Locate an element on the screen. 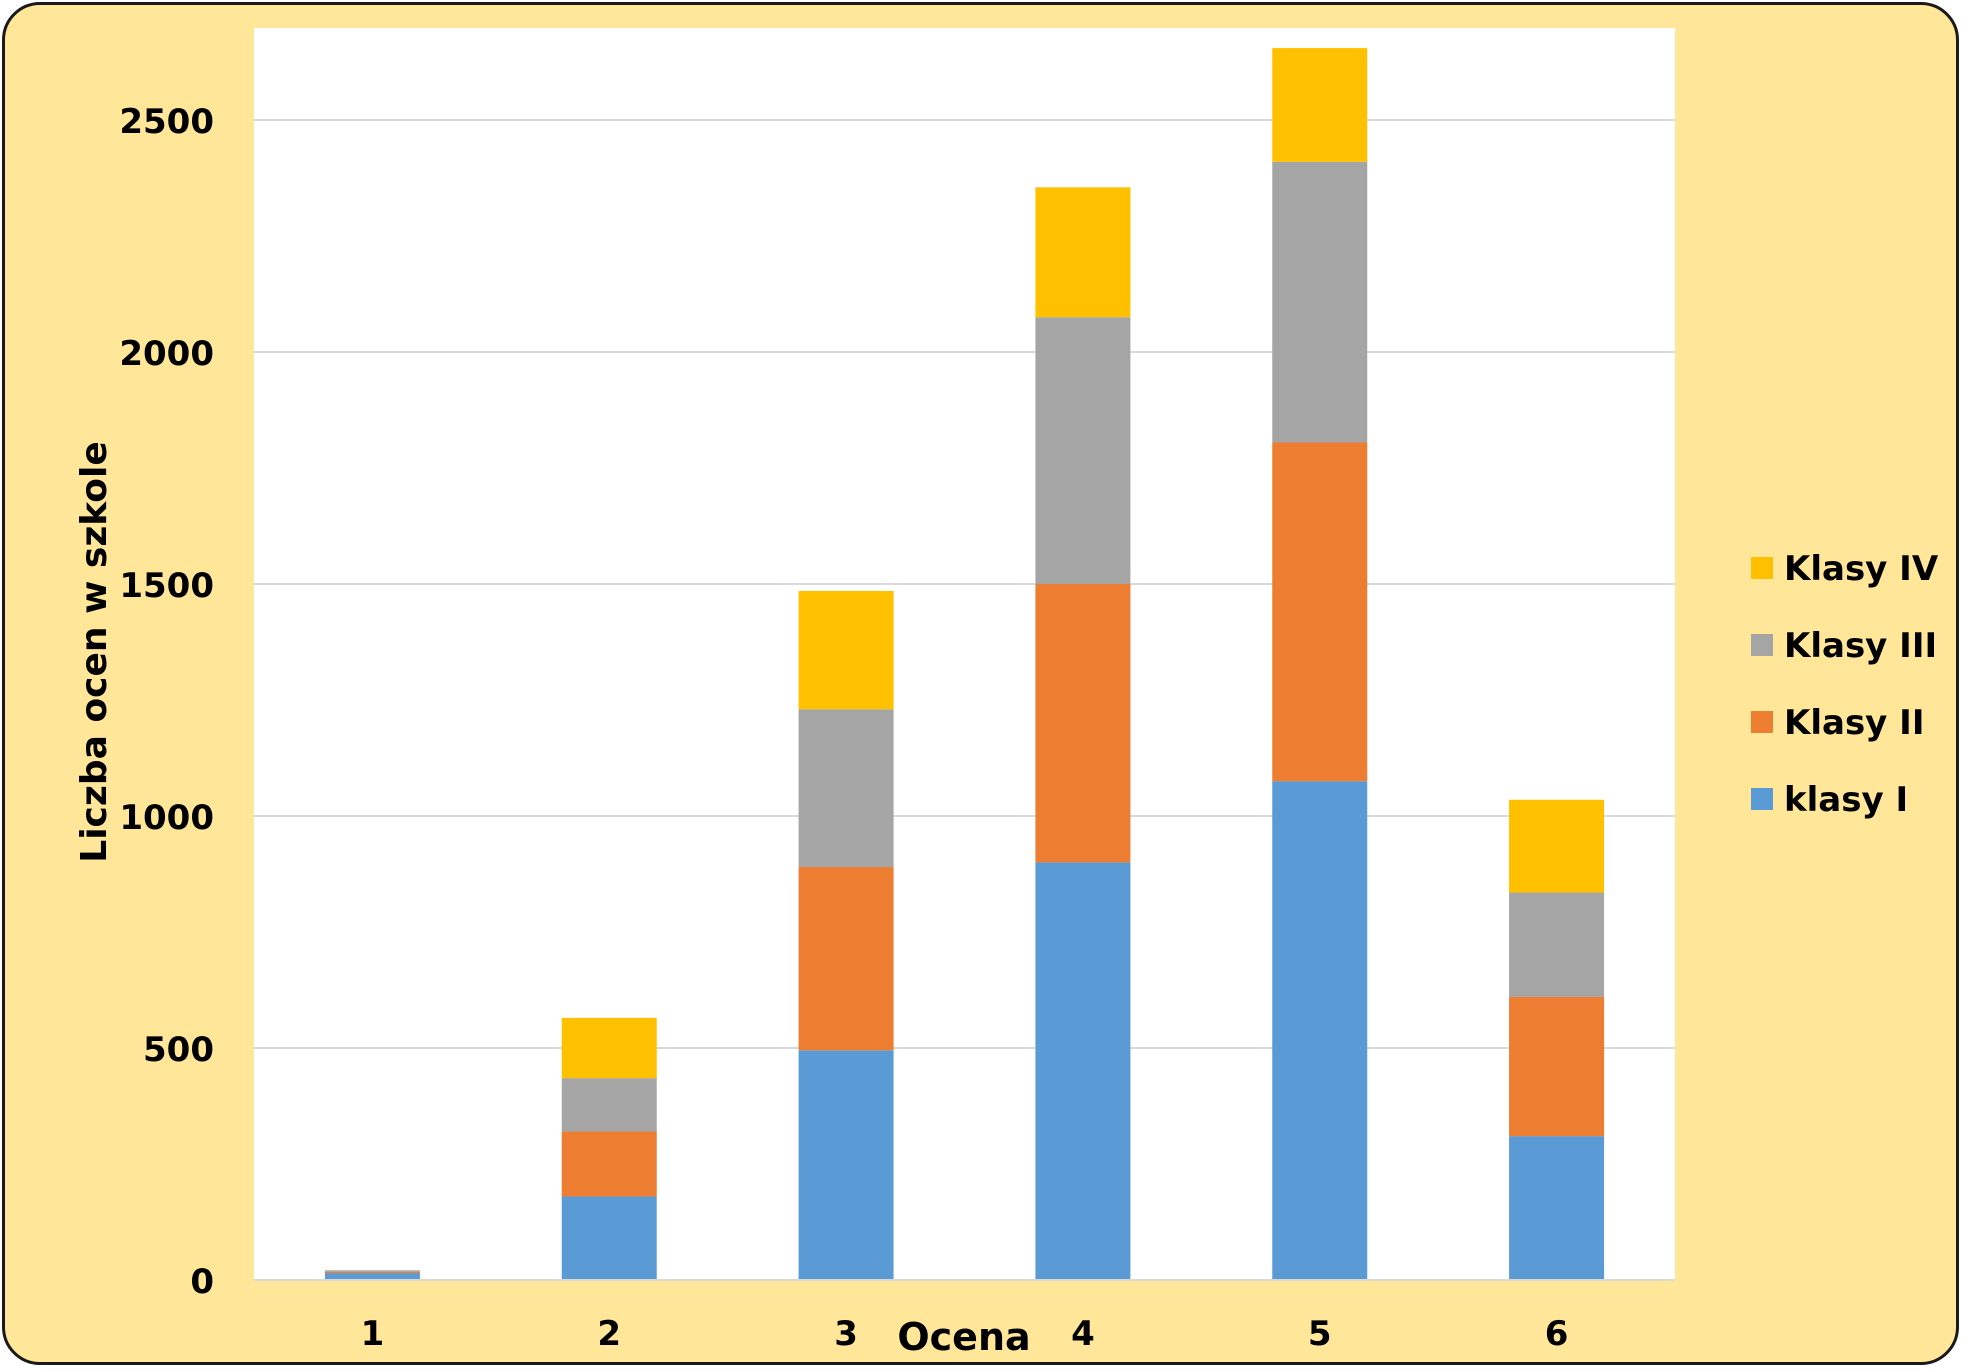 The height and width of the screenshot is (1371, 1965). x-tick-label: 4 is located at coordinates (1083, 1334).